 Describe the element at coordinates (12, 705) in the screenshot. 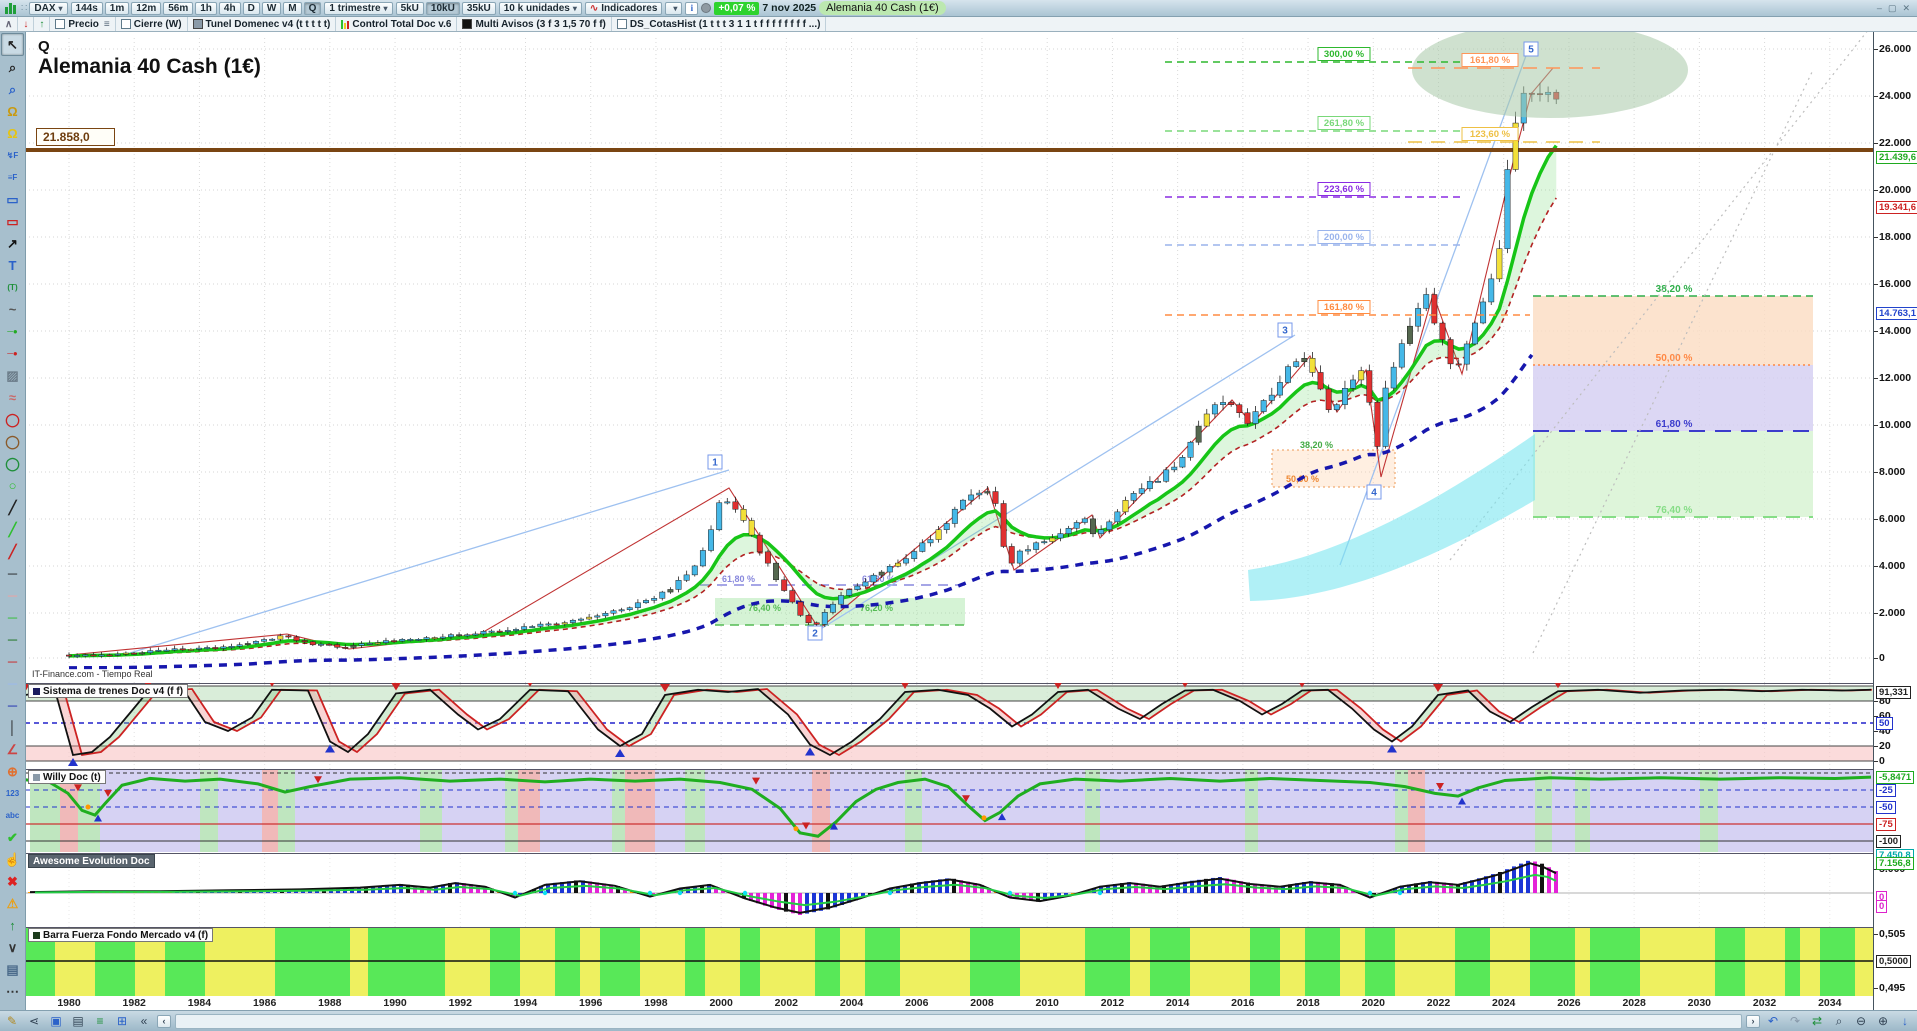

I see `blue-hline-tool: ─` at that location.